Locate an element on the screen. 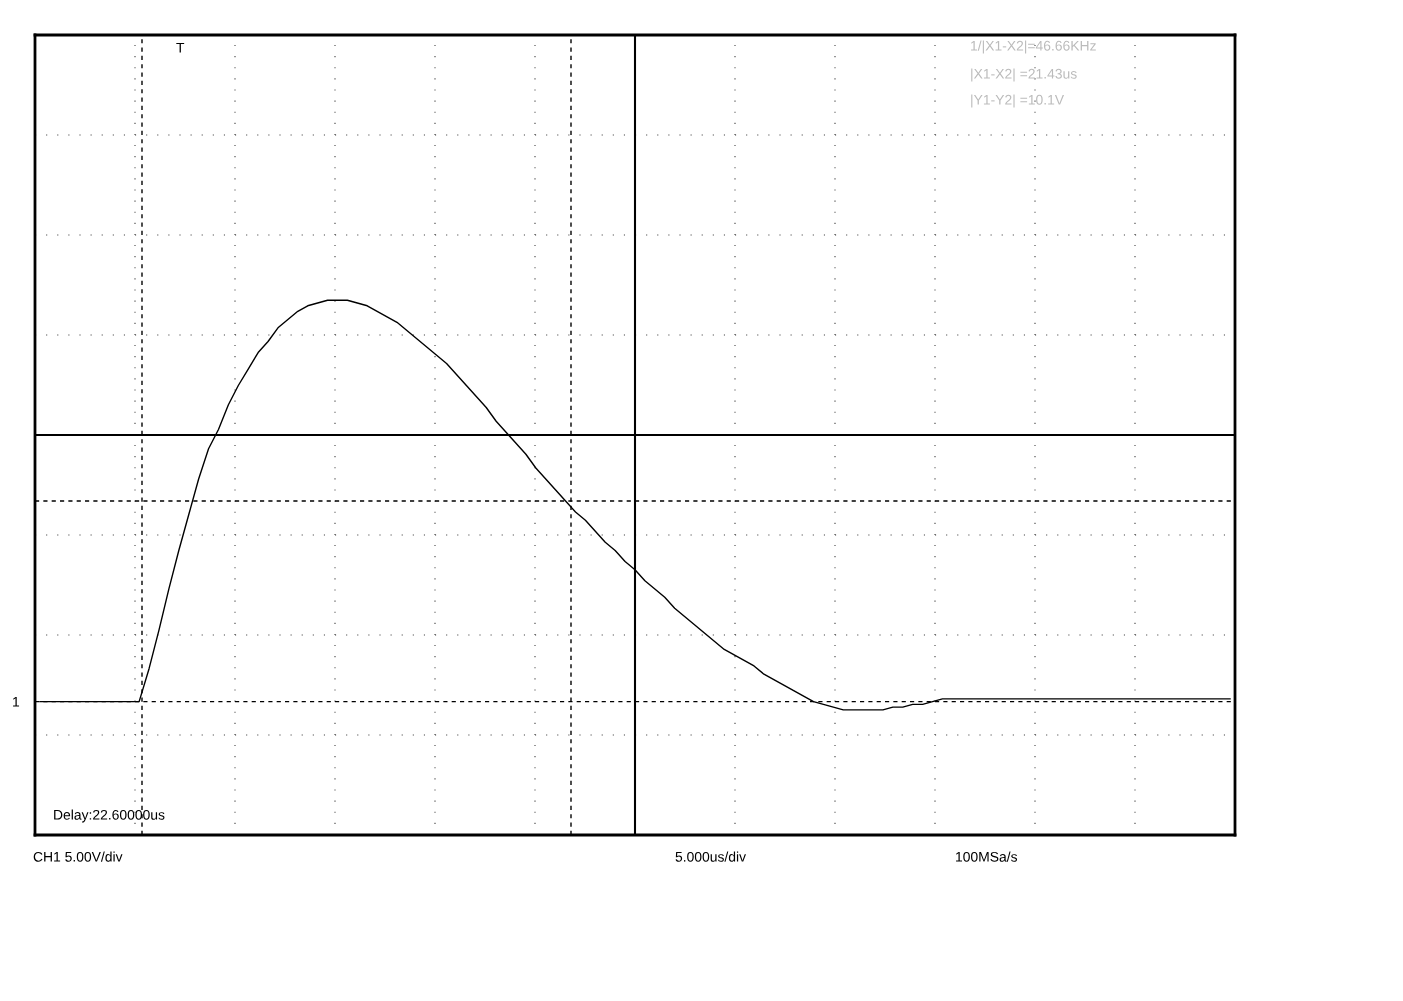 The width and height of the screenshot is (1403, 1001). text: Delay:22.60000us is located at coordinates (109, 816).